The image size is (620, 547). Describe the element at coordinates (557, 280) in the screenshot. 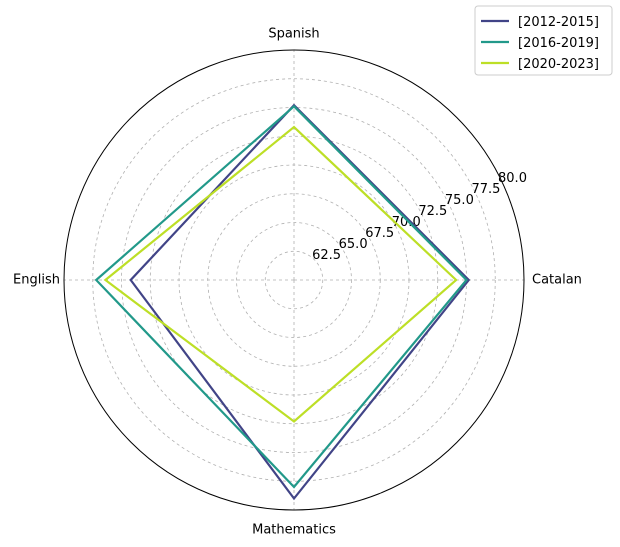

I see `axis-label-catalan: Catalan` at that location.